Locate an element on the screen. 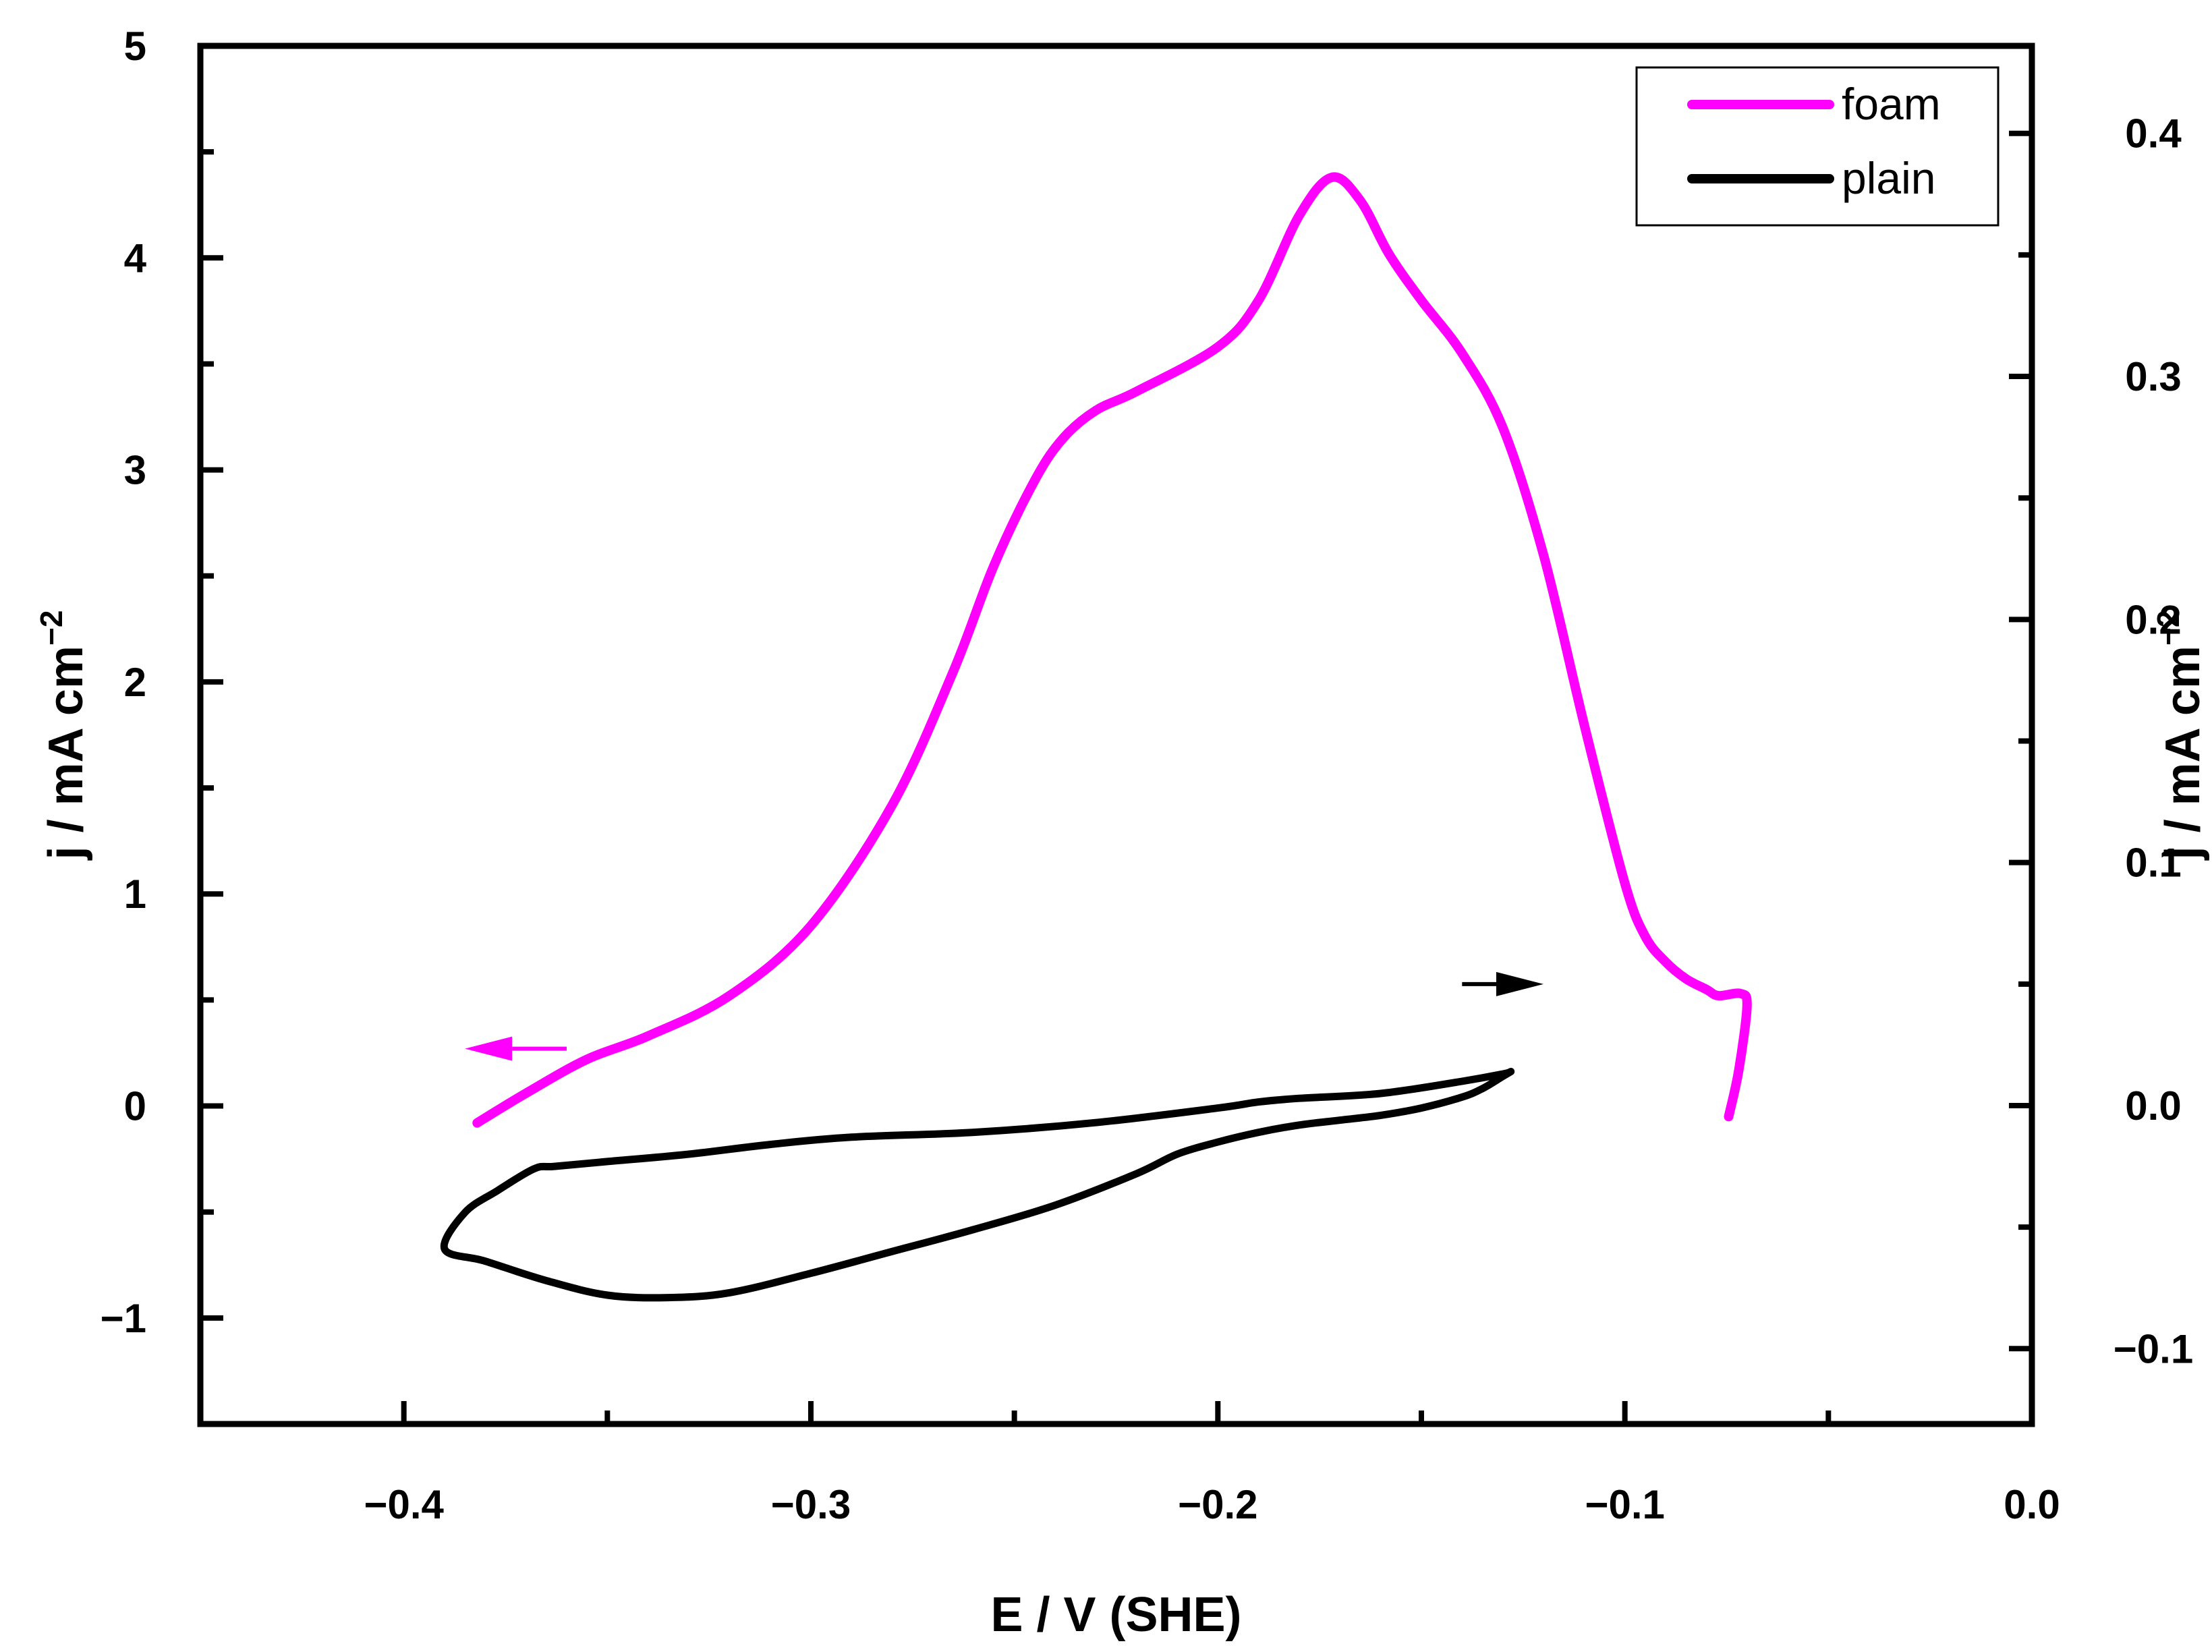  left-y-tick-label: 2 is located at coordinates (135, 682).